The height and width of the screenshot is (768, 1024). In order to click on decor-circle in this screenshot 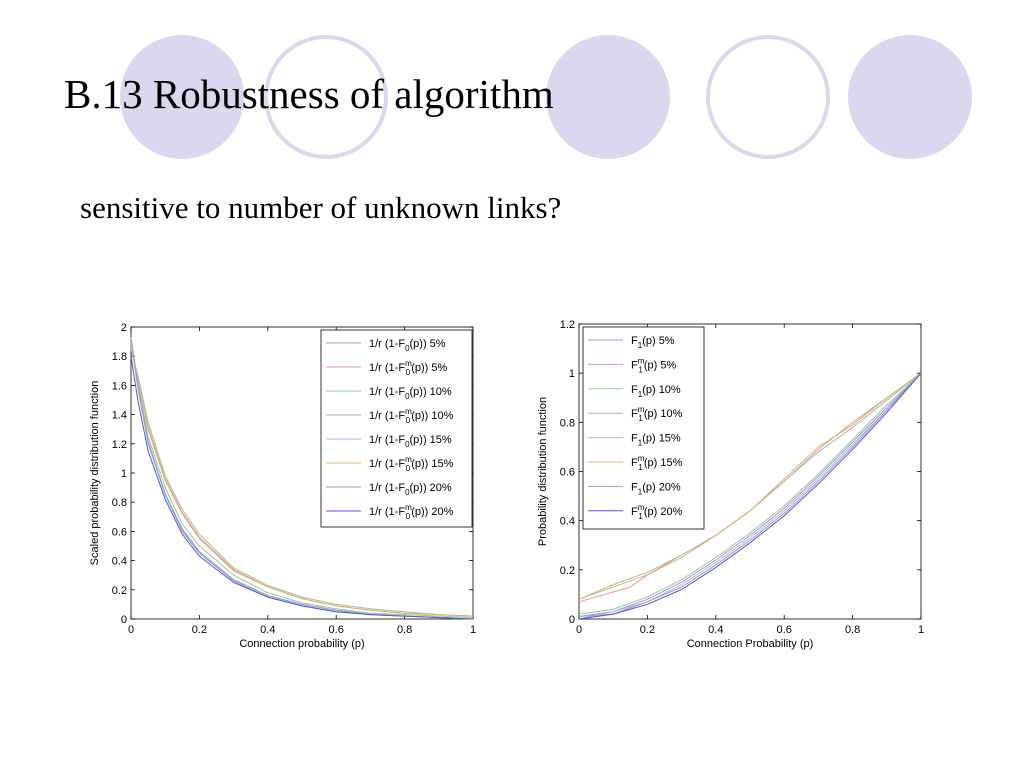, I will do `click(182, 97)`.